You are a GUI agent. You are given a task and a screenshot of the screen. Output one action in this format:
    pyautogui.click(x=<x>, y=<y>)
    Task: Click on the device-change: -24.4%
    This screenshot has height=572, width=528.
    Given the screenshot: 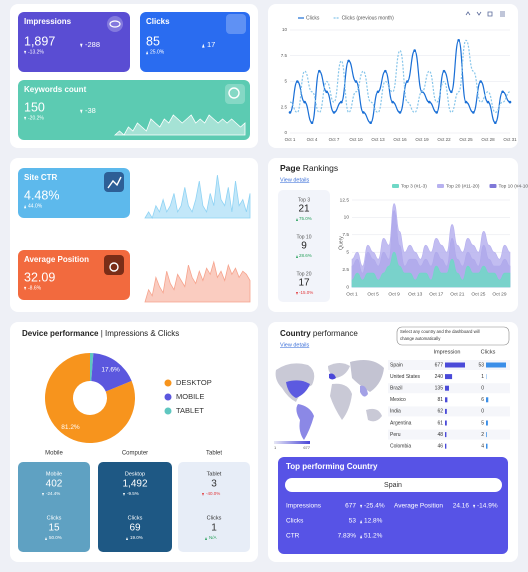 What is the action you would take?
    pyautogui.click(x=53, y=493)
    